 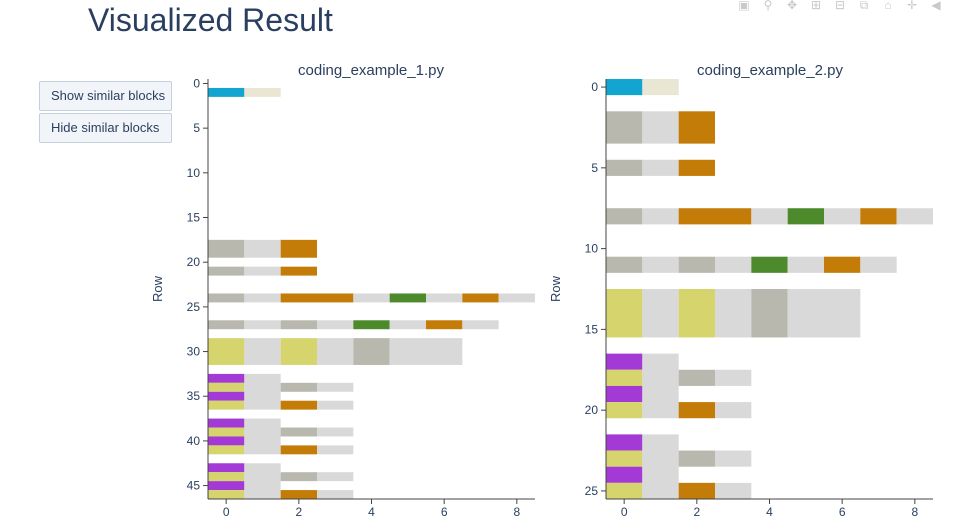 What do you see at coordinates (194, 352) in the screenshot?
I see `y-tick-label: 30` at bounding box center [194, 352].